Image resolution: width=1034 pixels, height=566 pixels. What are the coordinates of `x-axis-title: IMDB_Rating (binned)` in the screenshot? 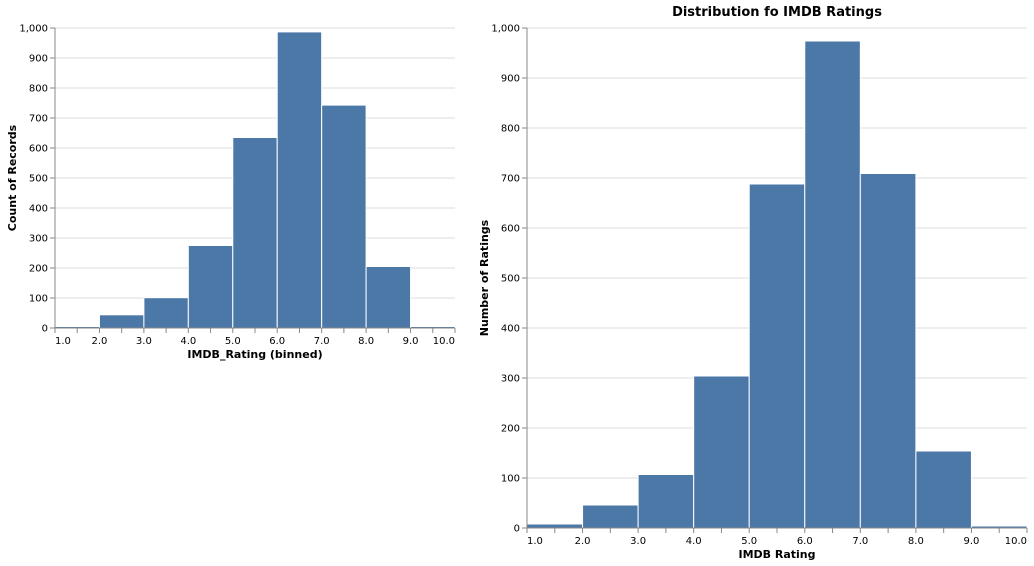 It's located at (254, 354).